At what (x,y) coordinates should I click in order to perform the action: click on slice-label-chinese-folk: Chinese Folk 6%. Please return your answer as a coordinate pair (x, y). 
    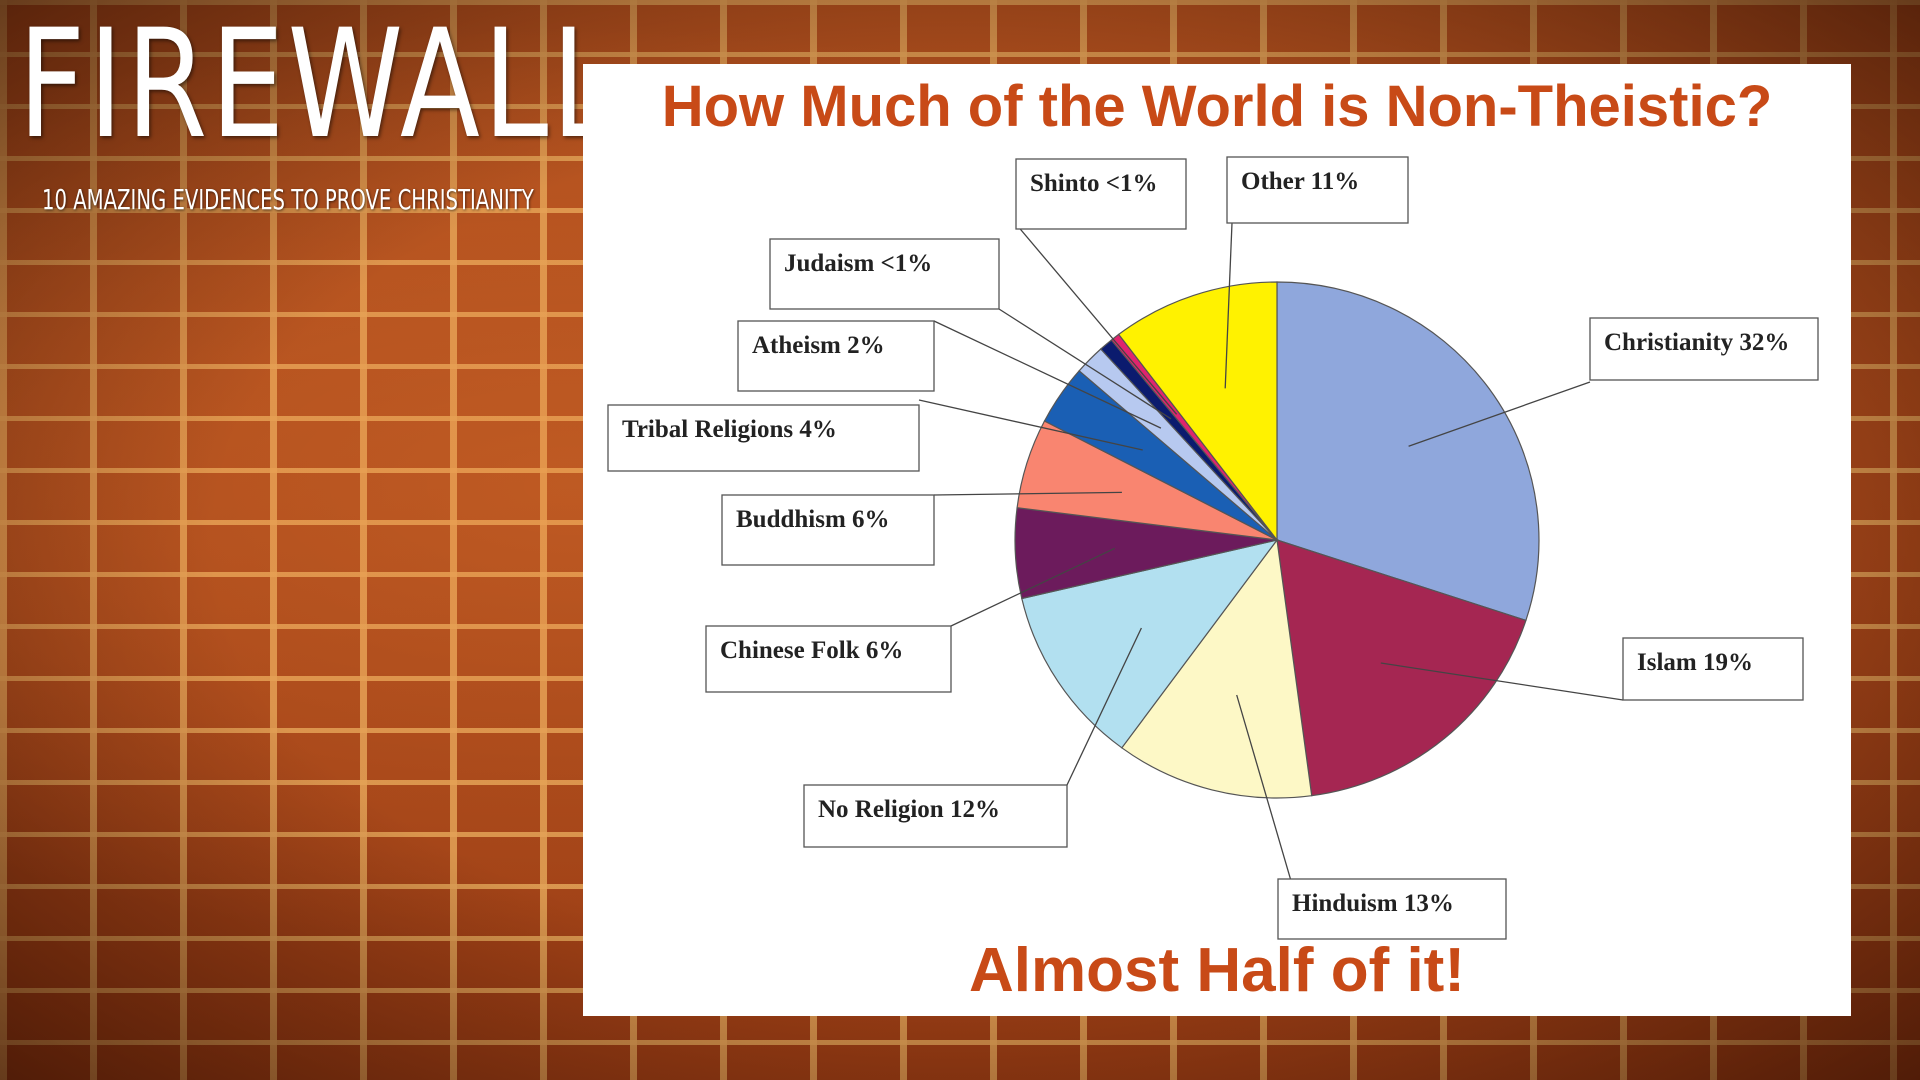
    Looking at the image, I should click on (811, 650).